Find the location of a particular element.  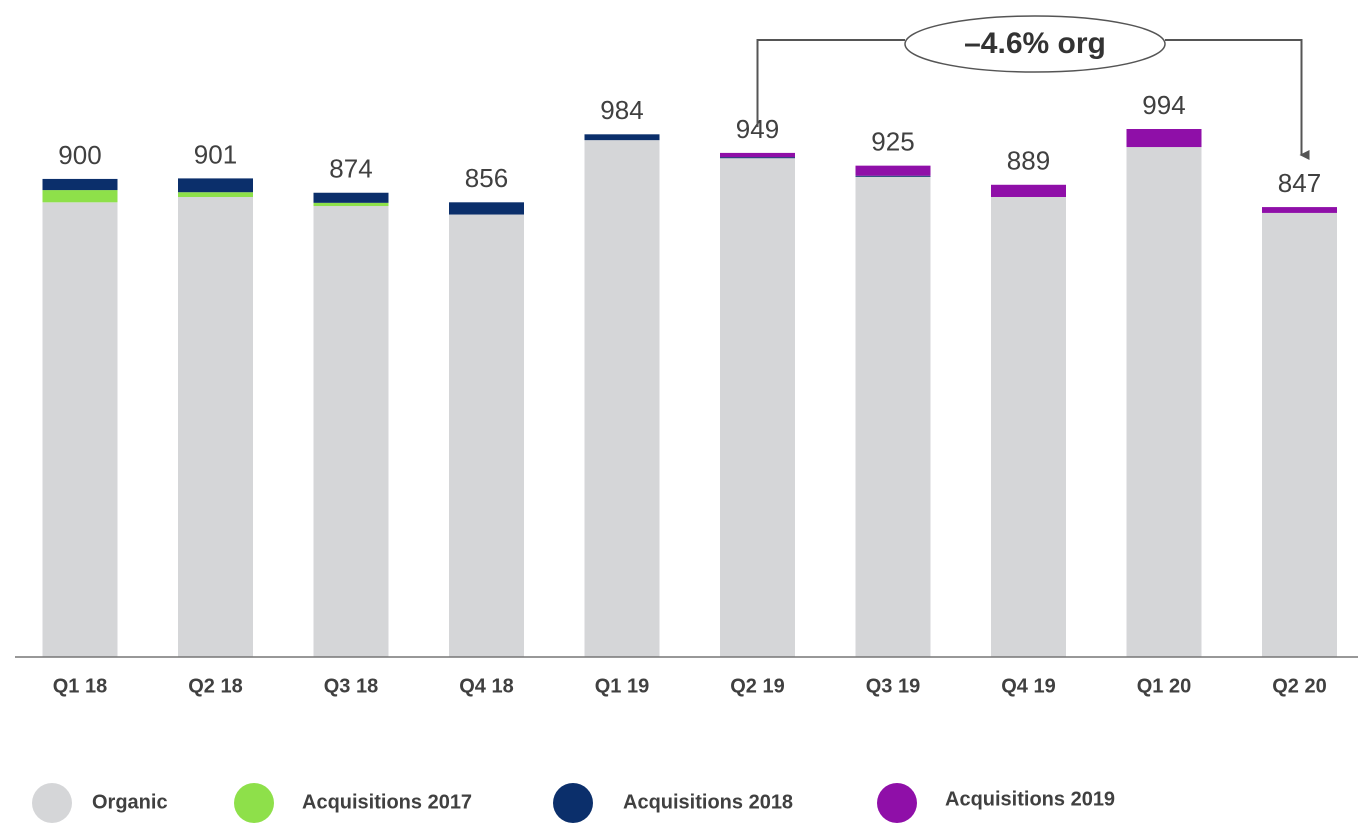

x-tick-label: Q4 18 is located at coordinates (486, 686).